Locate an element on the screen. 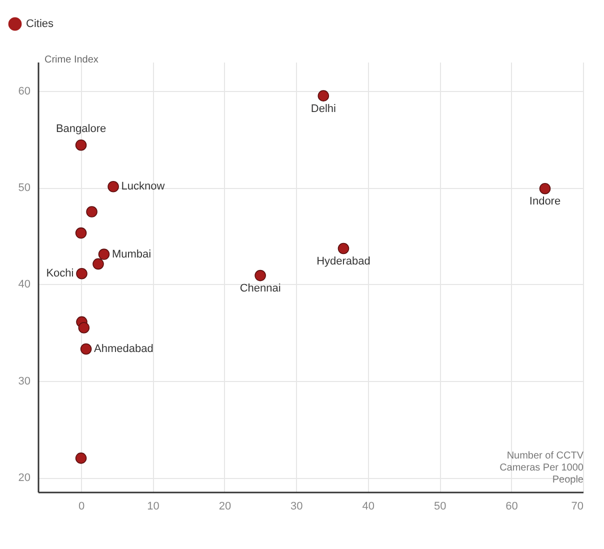 This screenshot has width=604, height=549. x-tick-label: 20 is located at coordinates (225, 506).